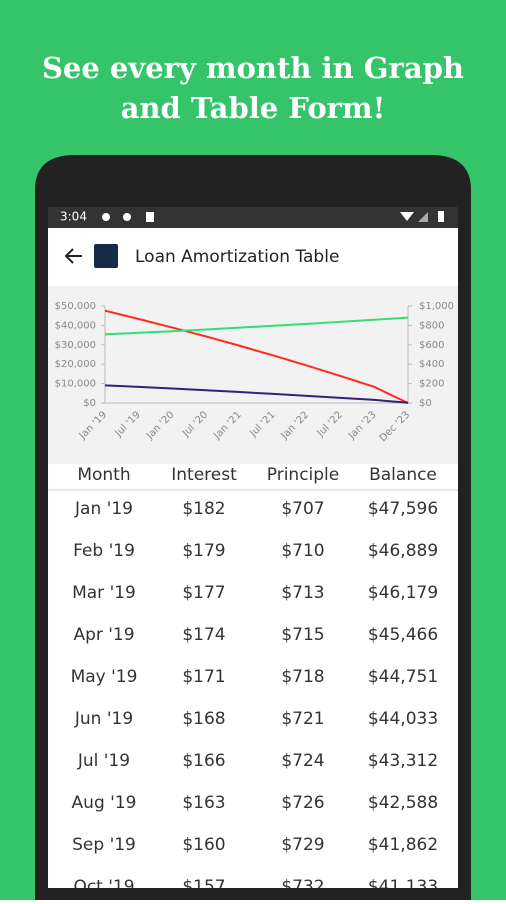 Image resolution: width=506 pixels, height=904 pixels. What do you see at coordinates (431, 325) in the screenshot?
I see `y2-tick-label: $800` at bounding box center [431, 325].